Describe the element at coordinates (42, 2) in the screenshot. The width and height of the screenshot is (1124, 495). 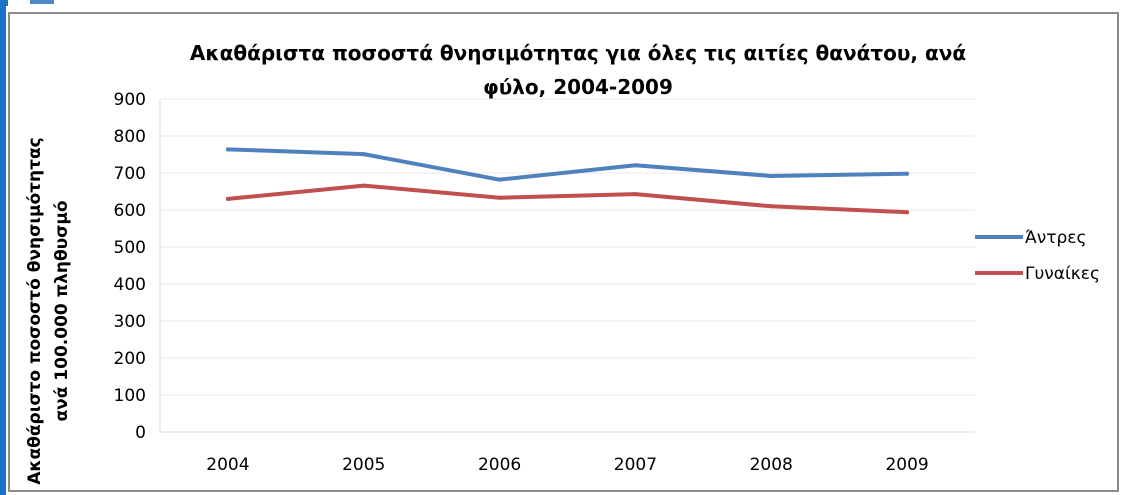
I see `top-edge-line` at that location.